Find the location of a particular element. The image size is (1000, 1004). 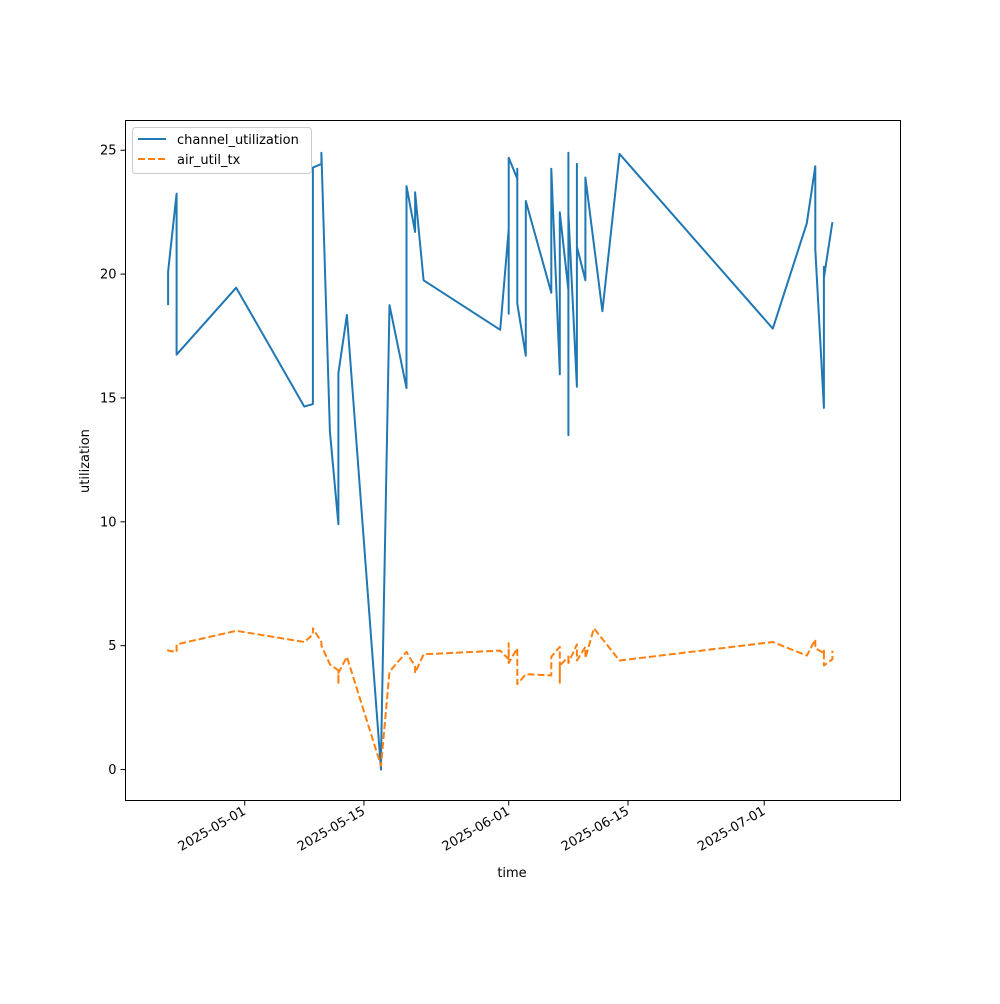

x-tick-label: 2025-06-15 is located at coordinates (595, 829).